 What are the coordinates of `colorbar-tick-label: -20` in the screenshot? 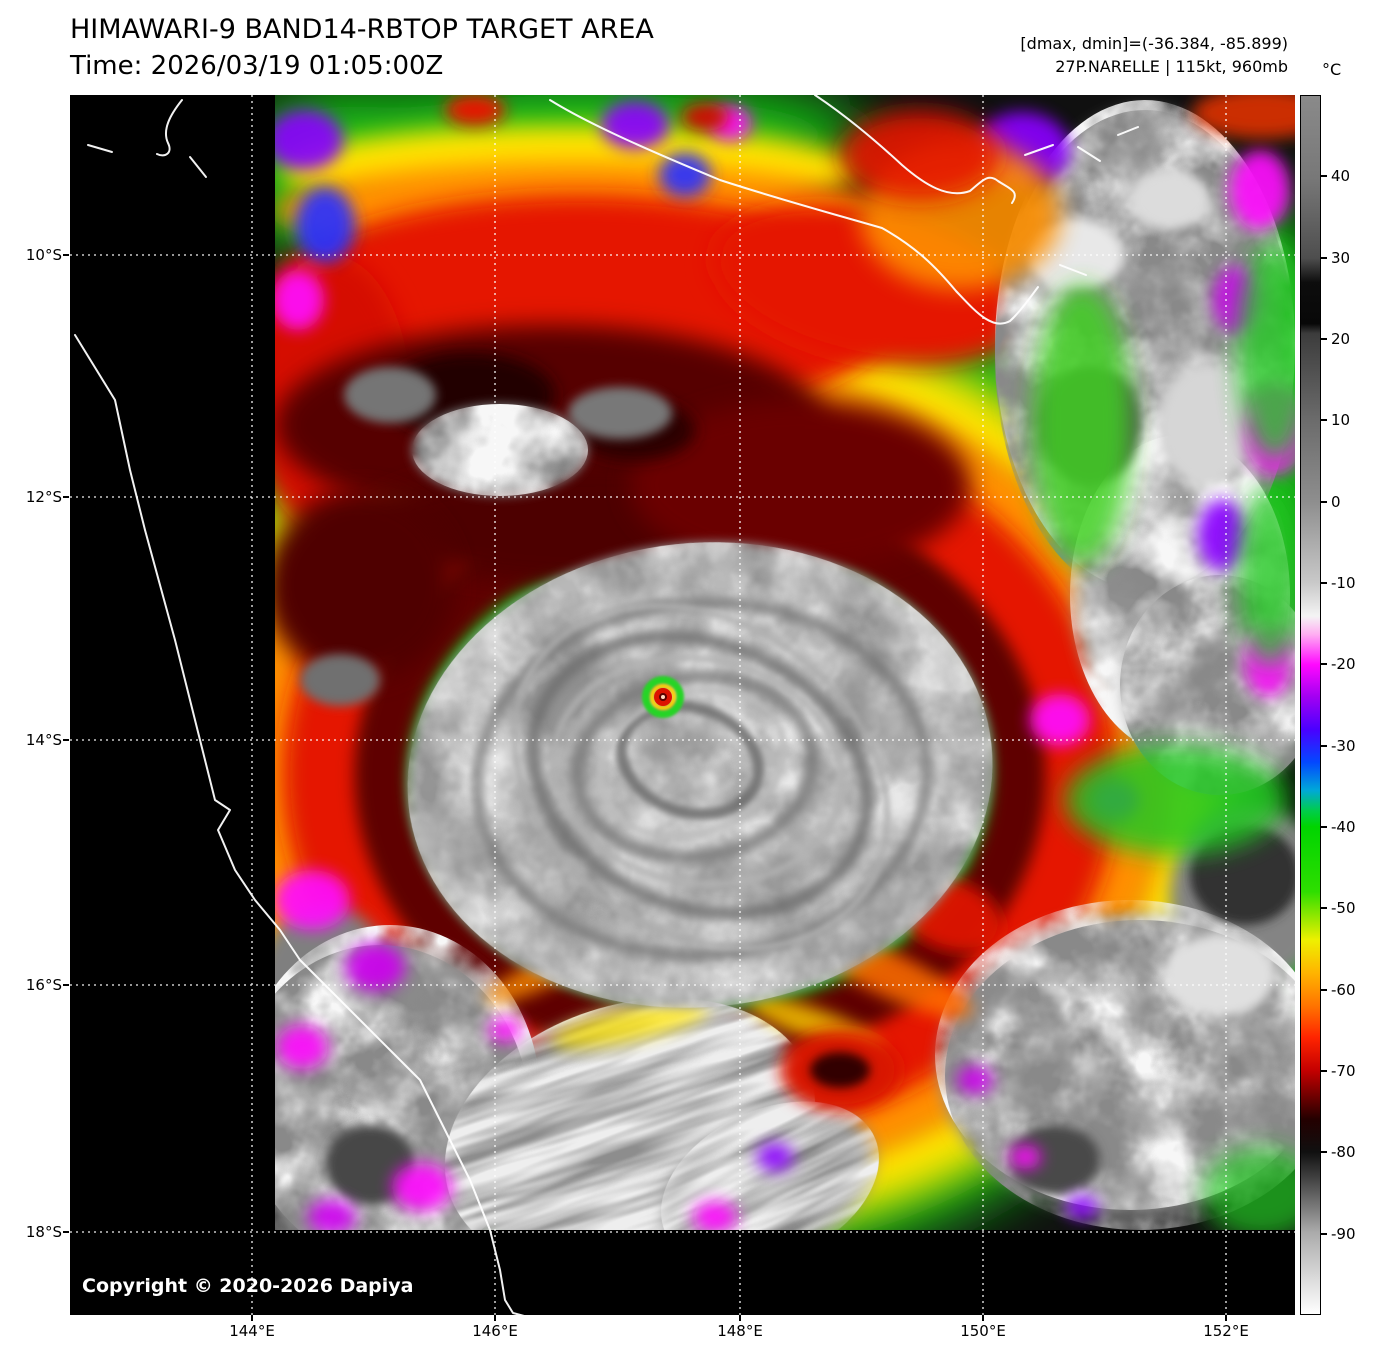 It's located at (1343, 664).